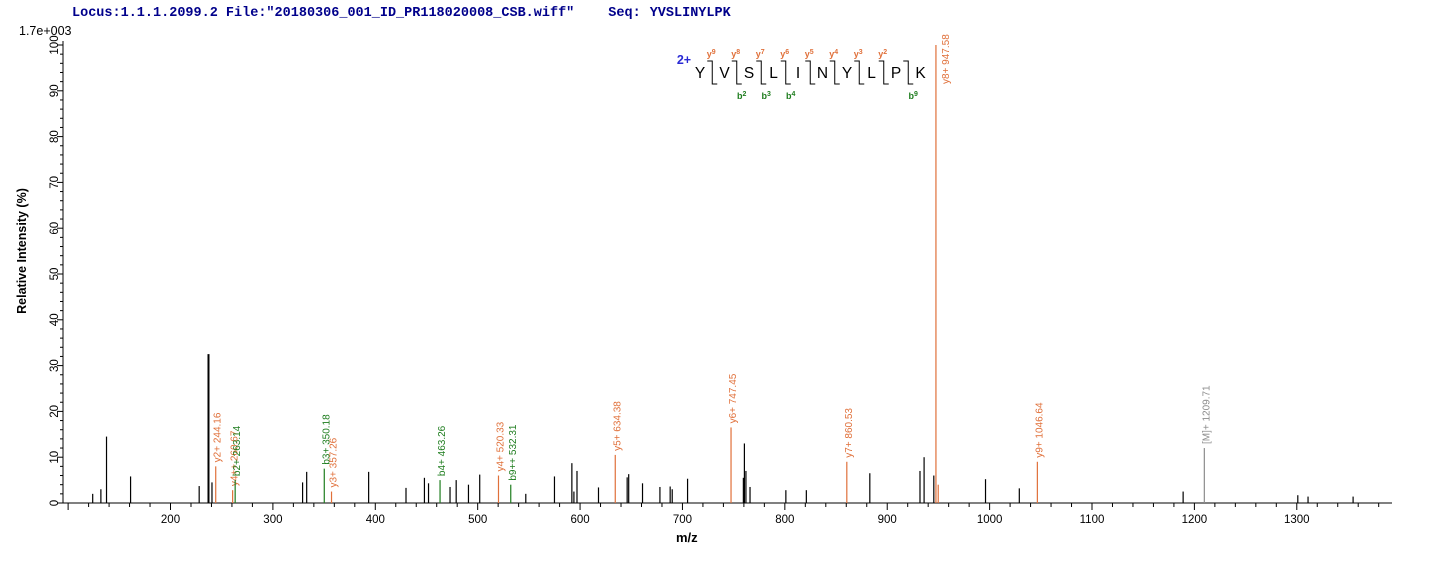 Image resolution: width=1436 pixels, height=562 pixels. Describe the element at coordinates (55, 136) in the screenshot. I see `y-axis-tick-label: 80` at that location.